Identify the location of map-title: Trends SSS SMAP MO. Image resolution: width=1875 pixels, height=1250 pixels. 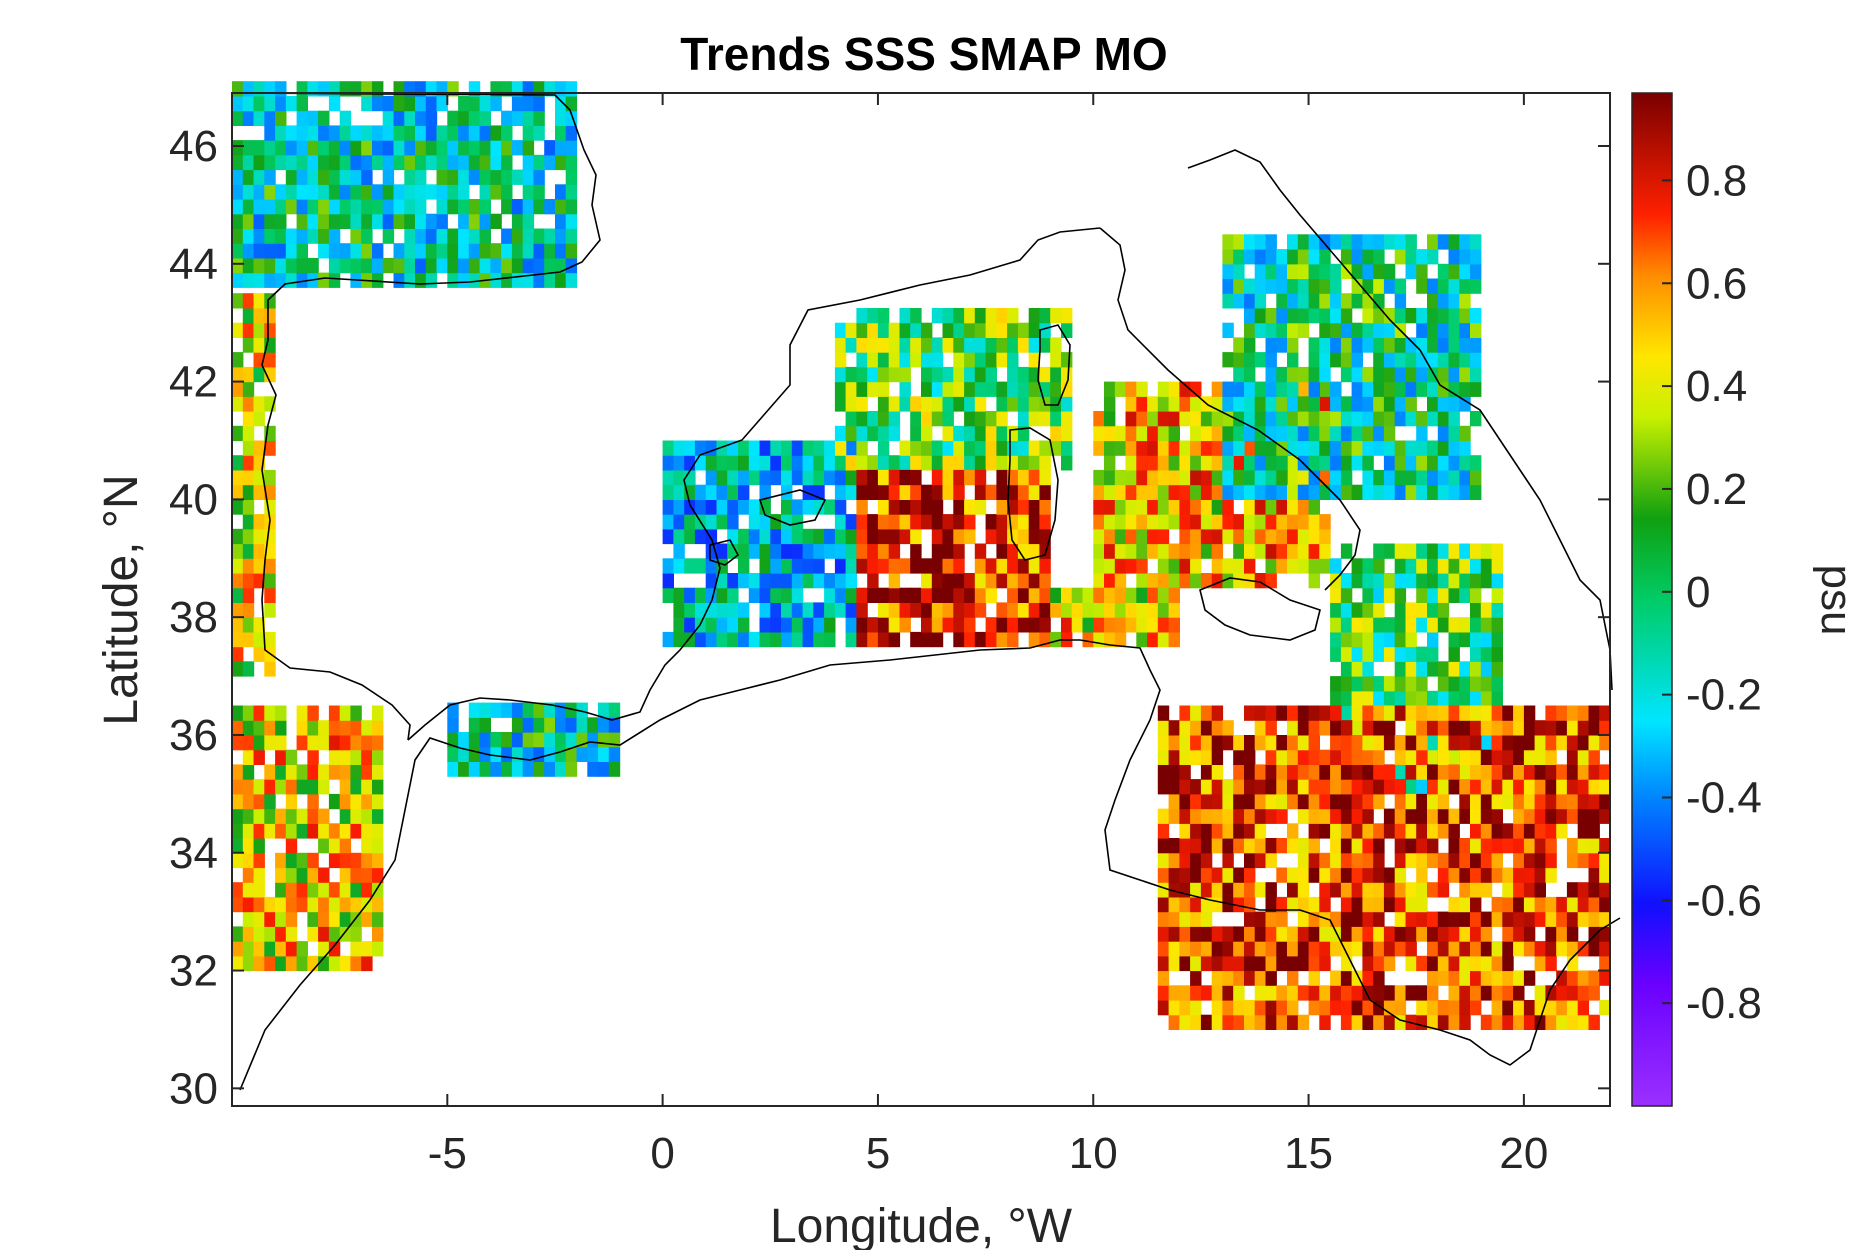
(923, 54).